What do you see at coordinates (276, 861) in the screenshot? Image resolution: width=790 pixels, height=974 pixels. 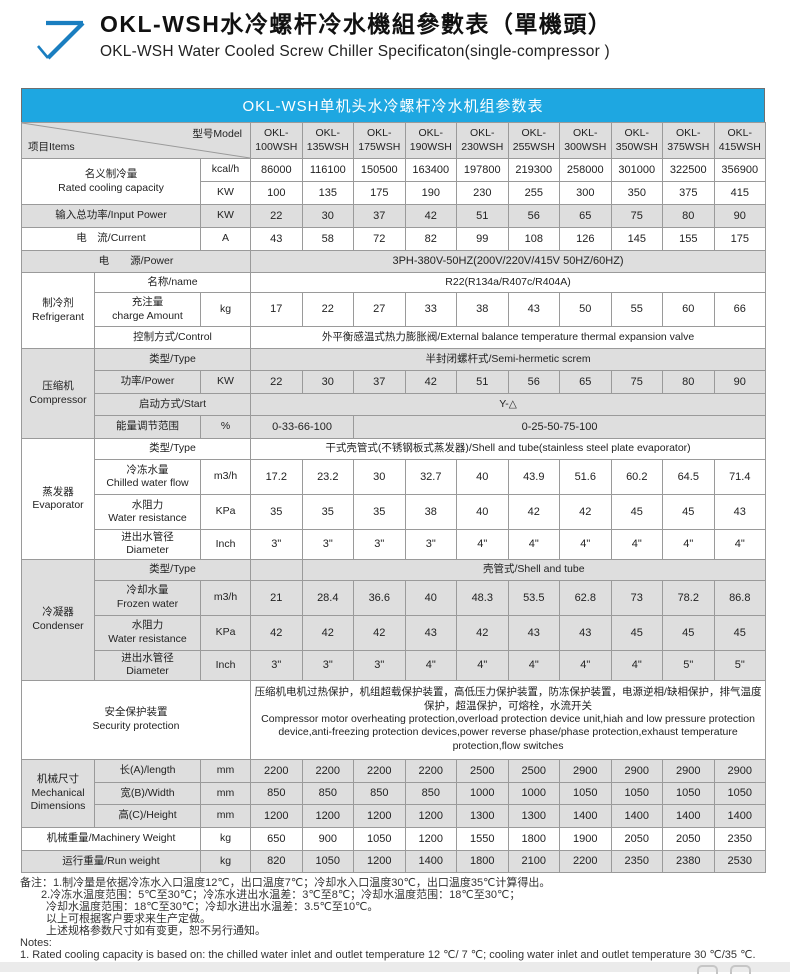 I see `table-cell: 820` at bounding box center [276, 861].